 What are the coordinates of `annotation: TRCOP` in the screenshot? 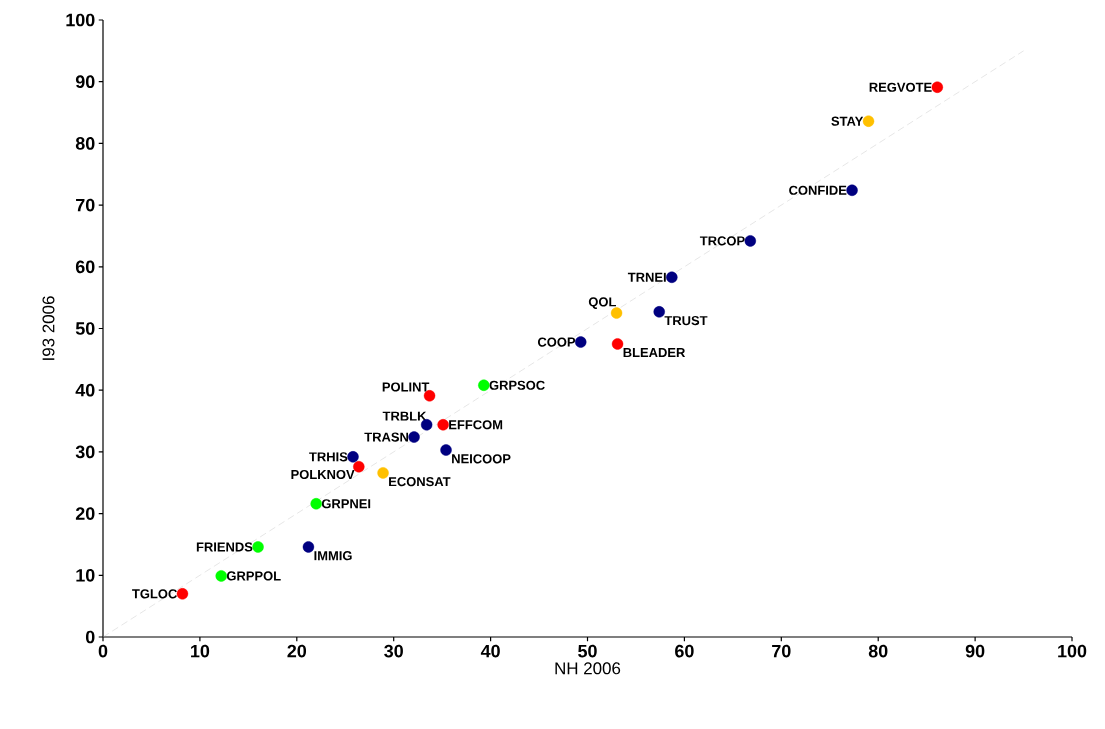 It's located at (722, 241).